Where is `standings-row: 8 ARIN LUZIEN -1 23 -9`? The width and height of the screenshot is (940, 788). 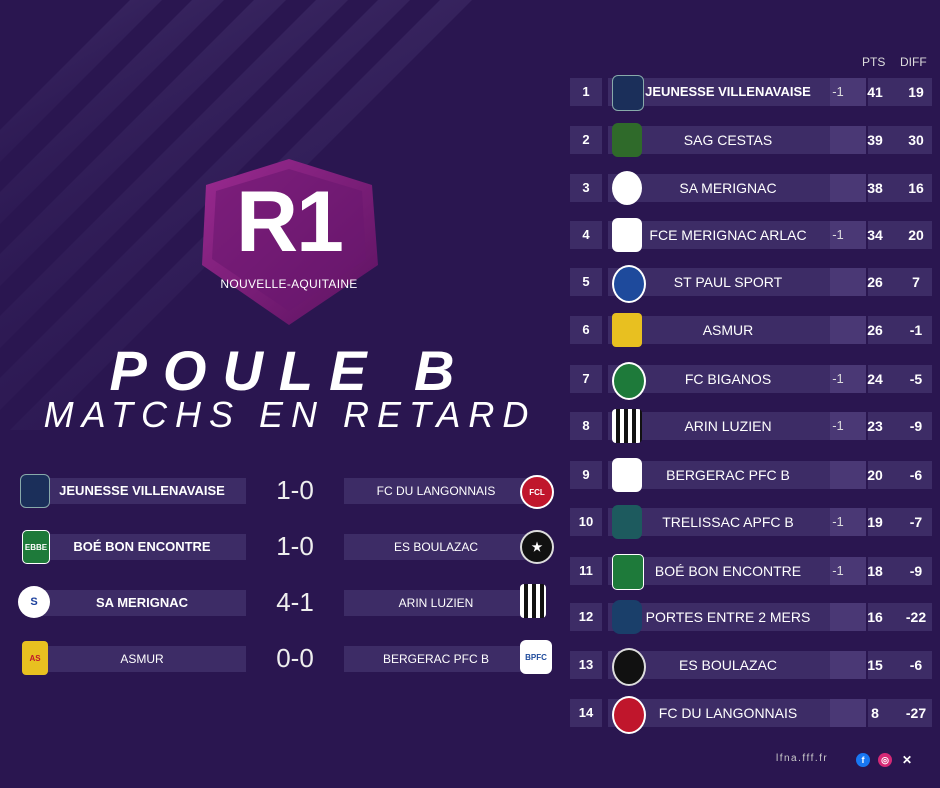
standings-row: 8 ARIN LUZIEN -1 23 -9 is located at coordinates (751, 426).